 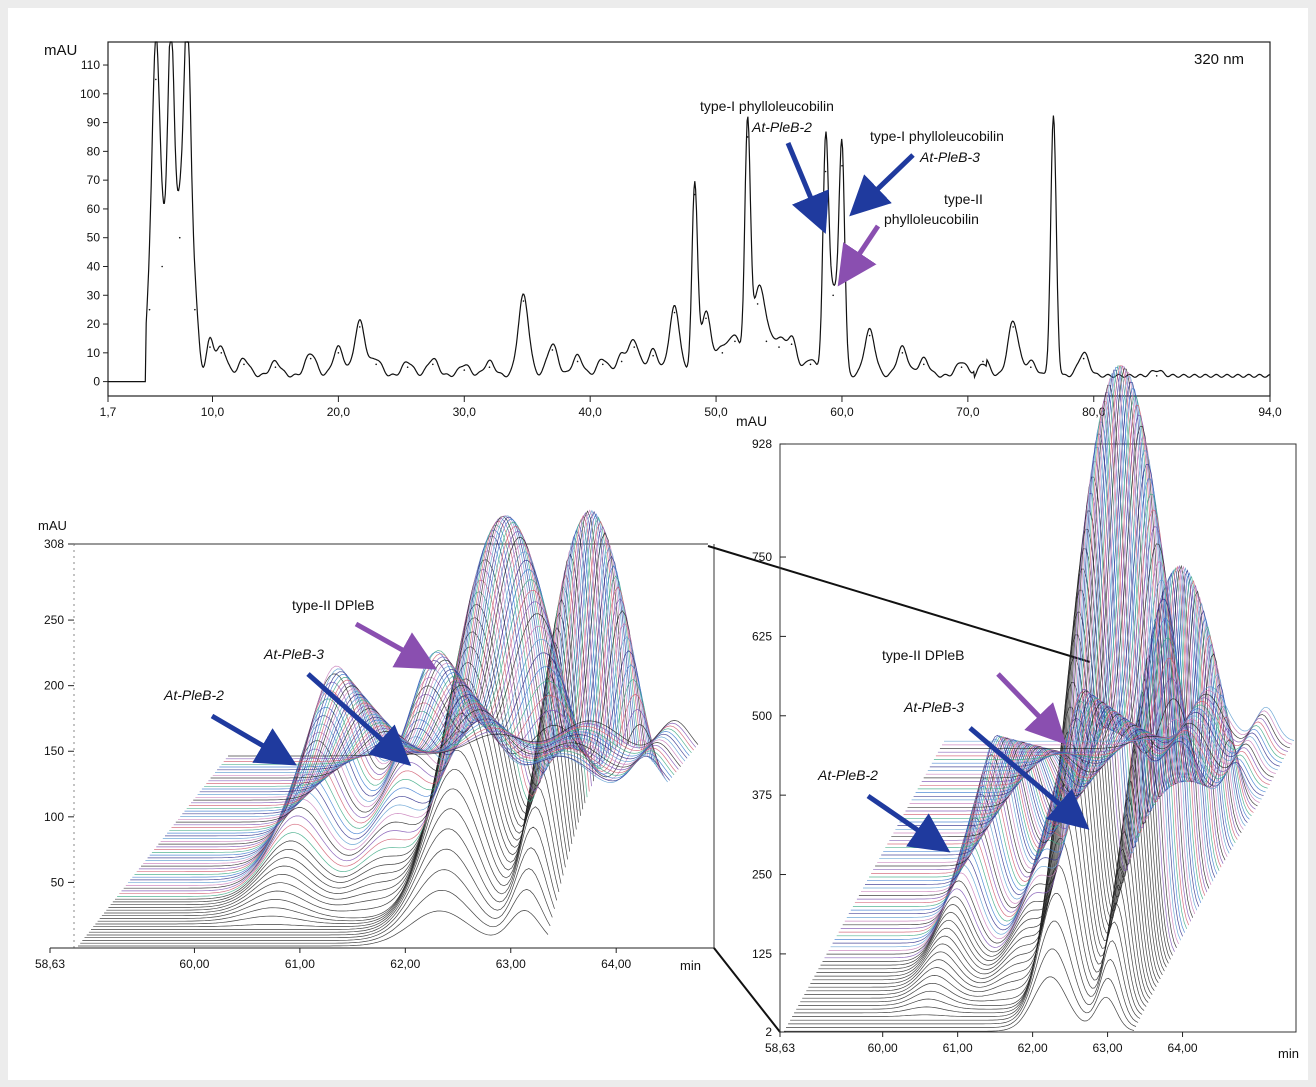 I want to click on br-x-tick-label: 64,00, so click(x=1183, y=1048).